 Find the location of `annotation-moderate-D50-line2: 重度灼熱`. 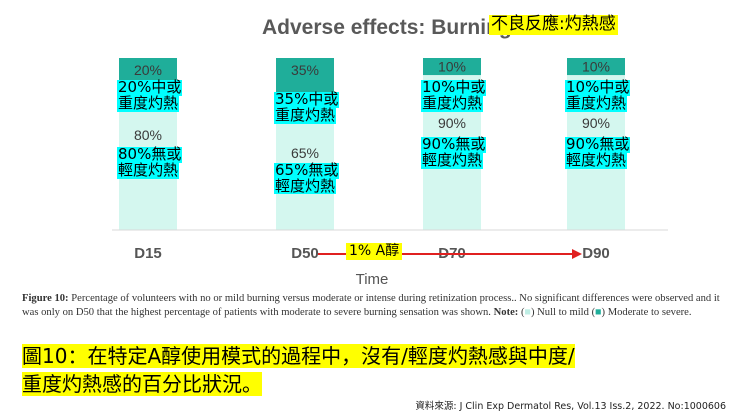

annotation-moderate-D50-line2: 重度灼熱 is located at coordinates (305, 114).